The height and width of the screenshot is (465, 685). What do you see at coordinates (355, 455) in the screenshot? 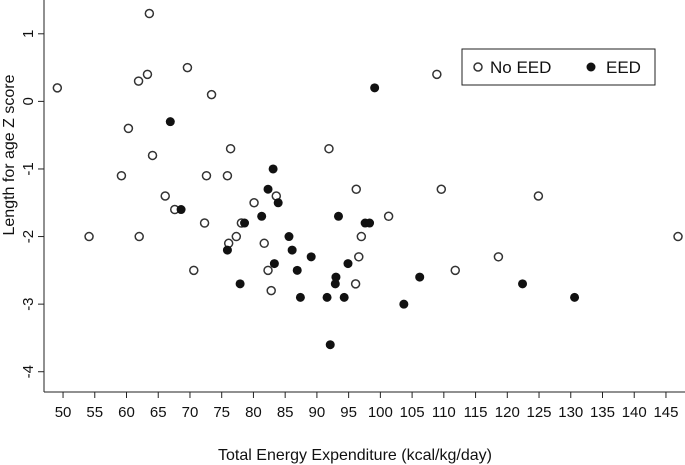
I see `x-axis-label: Total Energy Expenditure (kcal/kg/day)` at bounding box center [355, 455].